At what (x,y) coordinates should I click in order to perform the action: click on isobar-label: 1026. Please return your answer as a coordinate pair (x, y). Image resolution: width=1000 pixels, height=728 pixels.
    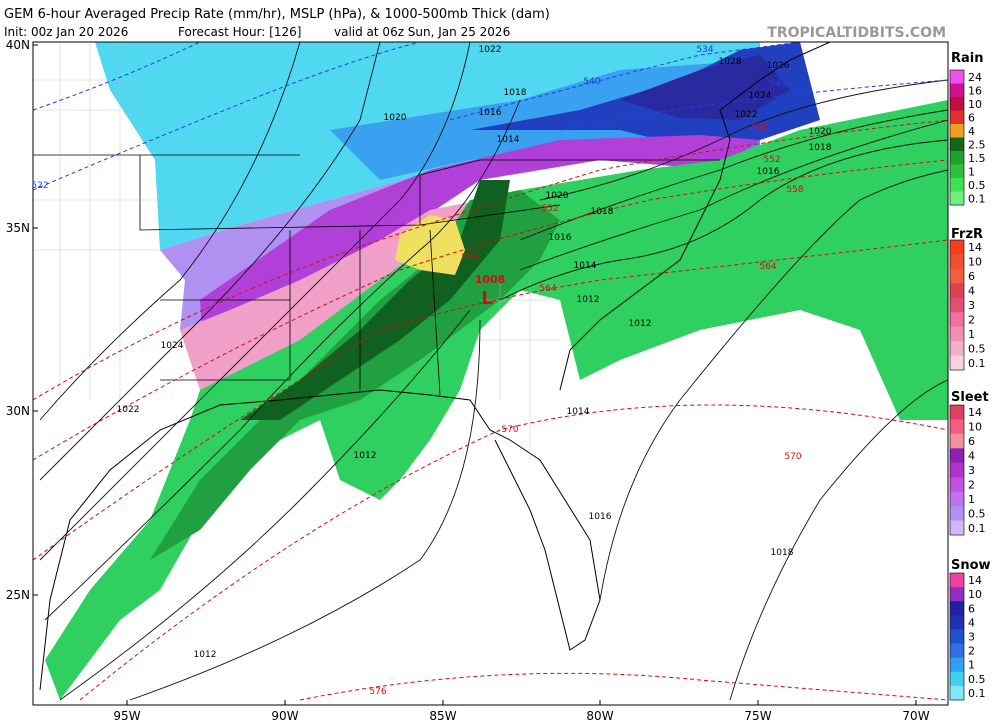
    Looking at the image, I should click on (778, 66).